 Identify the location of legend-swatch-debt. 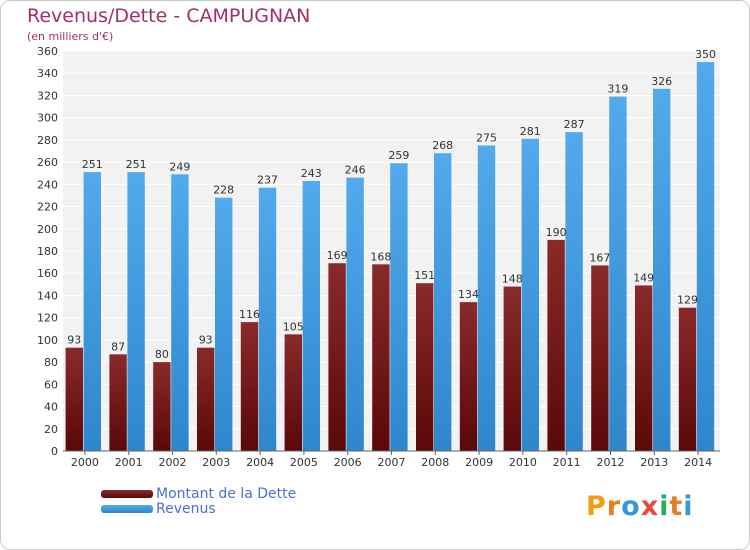
(127, 494).